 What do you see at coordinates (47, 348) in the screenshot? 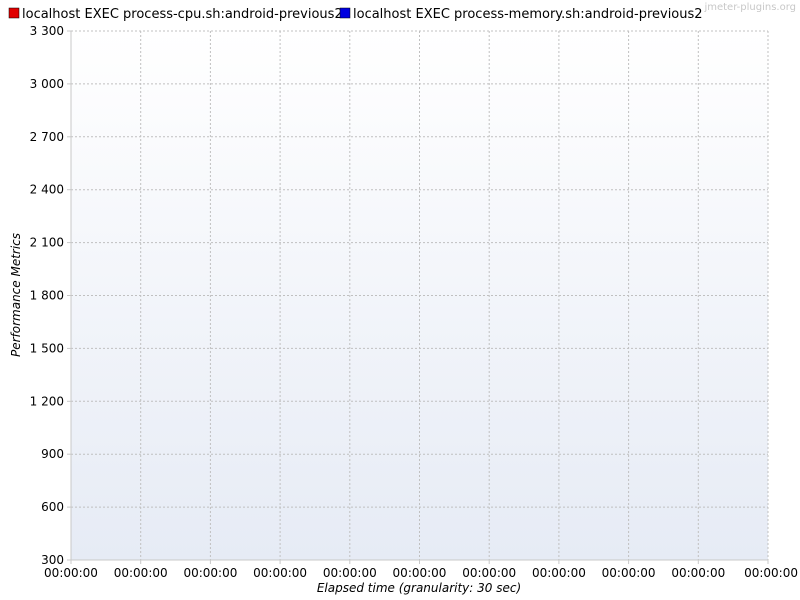
I see `y-tick-label: 1 500` at bounding box center [47, 348].